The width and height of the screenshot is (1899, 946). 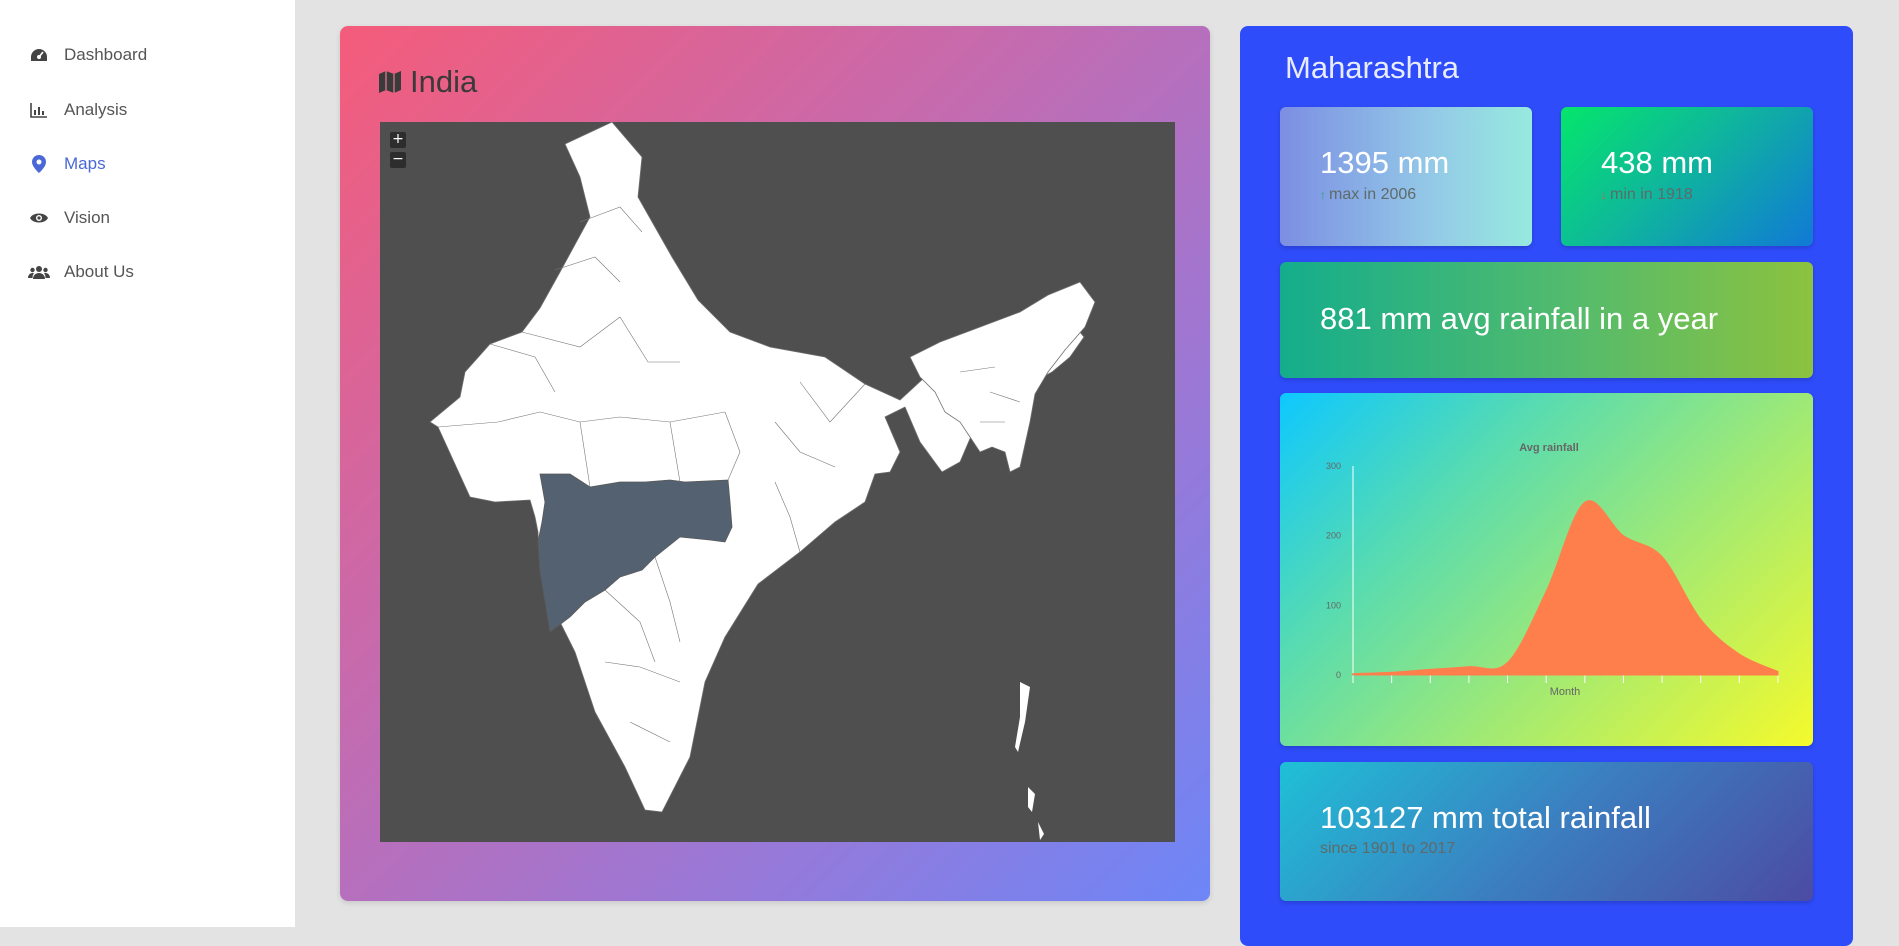 What do you see at coordinates (443, 82) in the screenshot?
I see `map-title-text: India` at bounding box center [443, 82].